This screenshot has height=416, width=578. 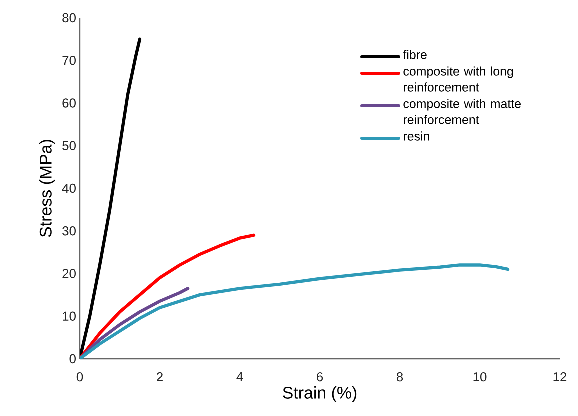 I want to click on y-tick-label: 10, so click(x=69, y=316).